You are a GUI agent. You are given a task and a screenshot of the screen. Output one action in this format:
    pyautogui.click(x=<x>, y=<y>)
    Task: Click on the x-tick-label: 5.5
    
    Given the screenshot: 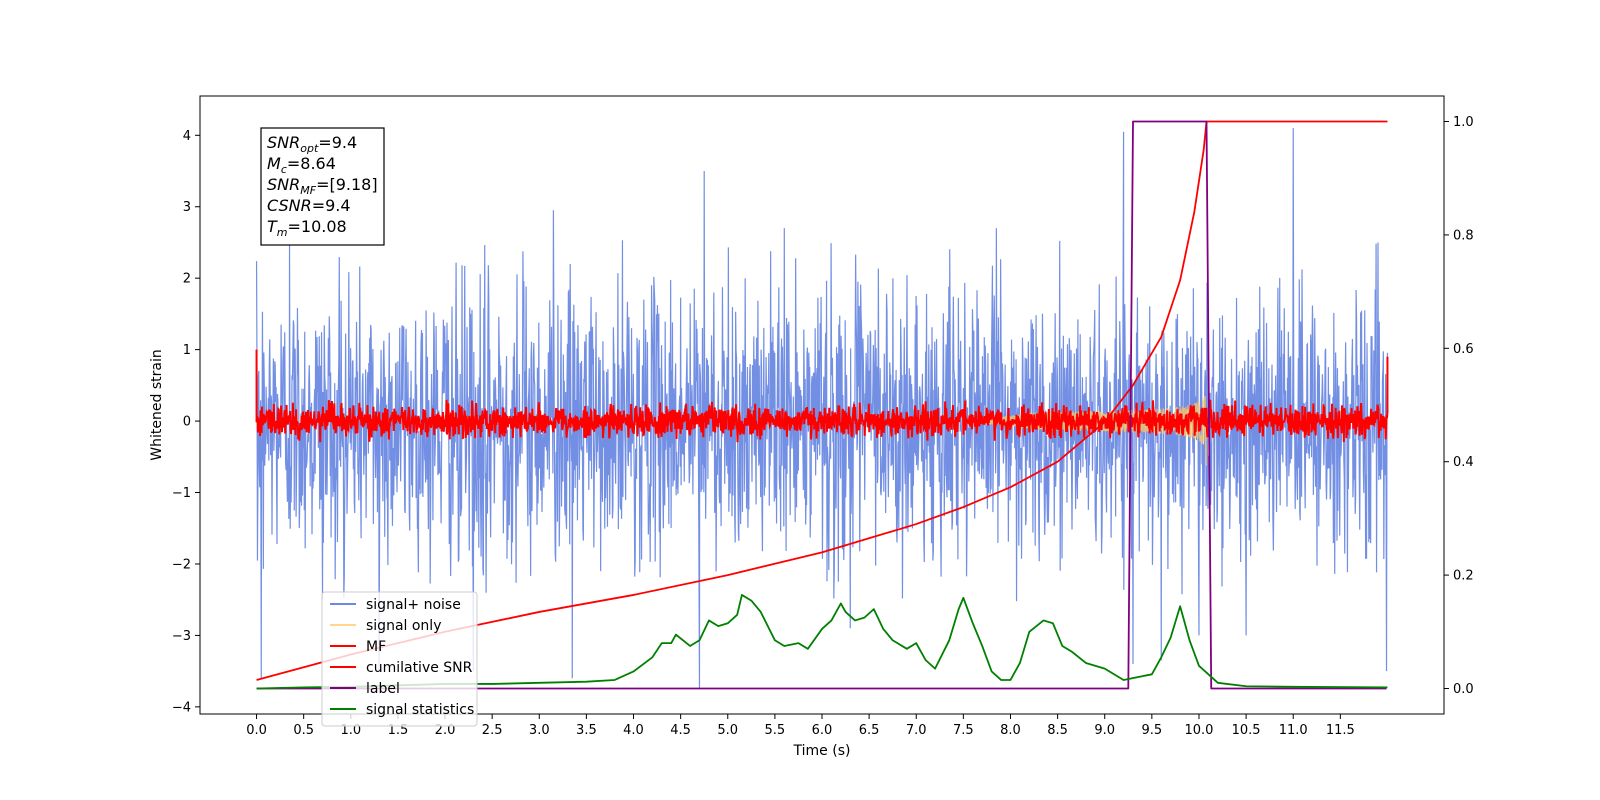 What is the action you would take?
    pyautogui.click(x=775, y=730)
    